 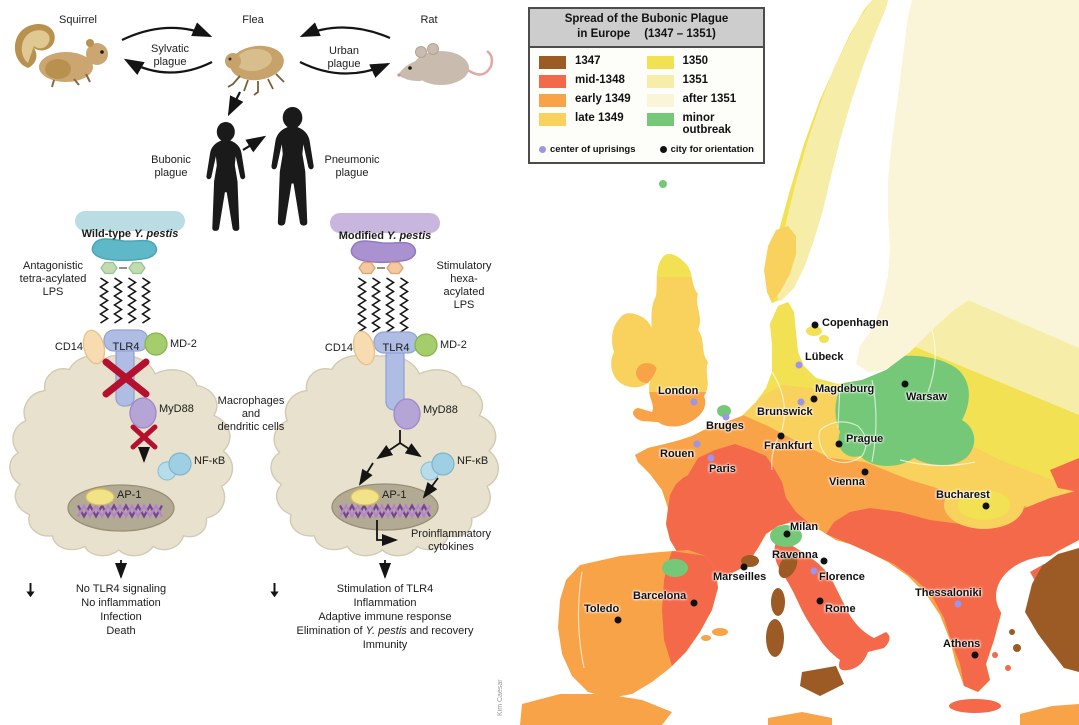 What do you see at coordinates (824, 357) in the screenshot?
I see `city-label-lübeck: Lübeck` at bounding box center [824, 357].